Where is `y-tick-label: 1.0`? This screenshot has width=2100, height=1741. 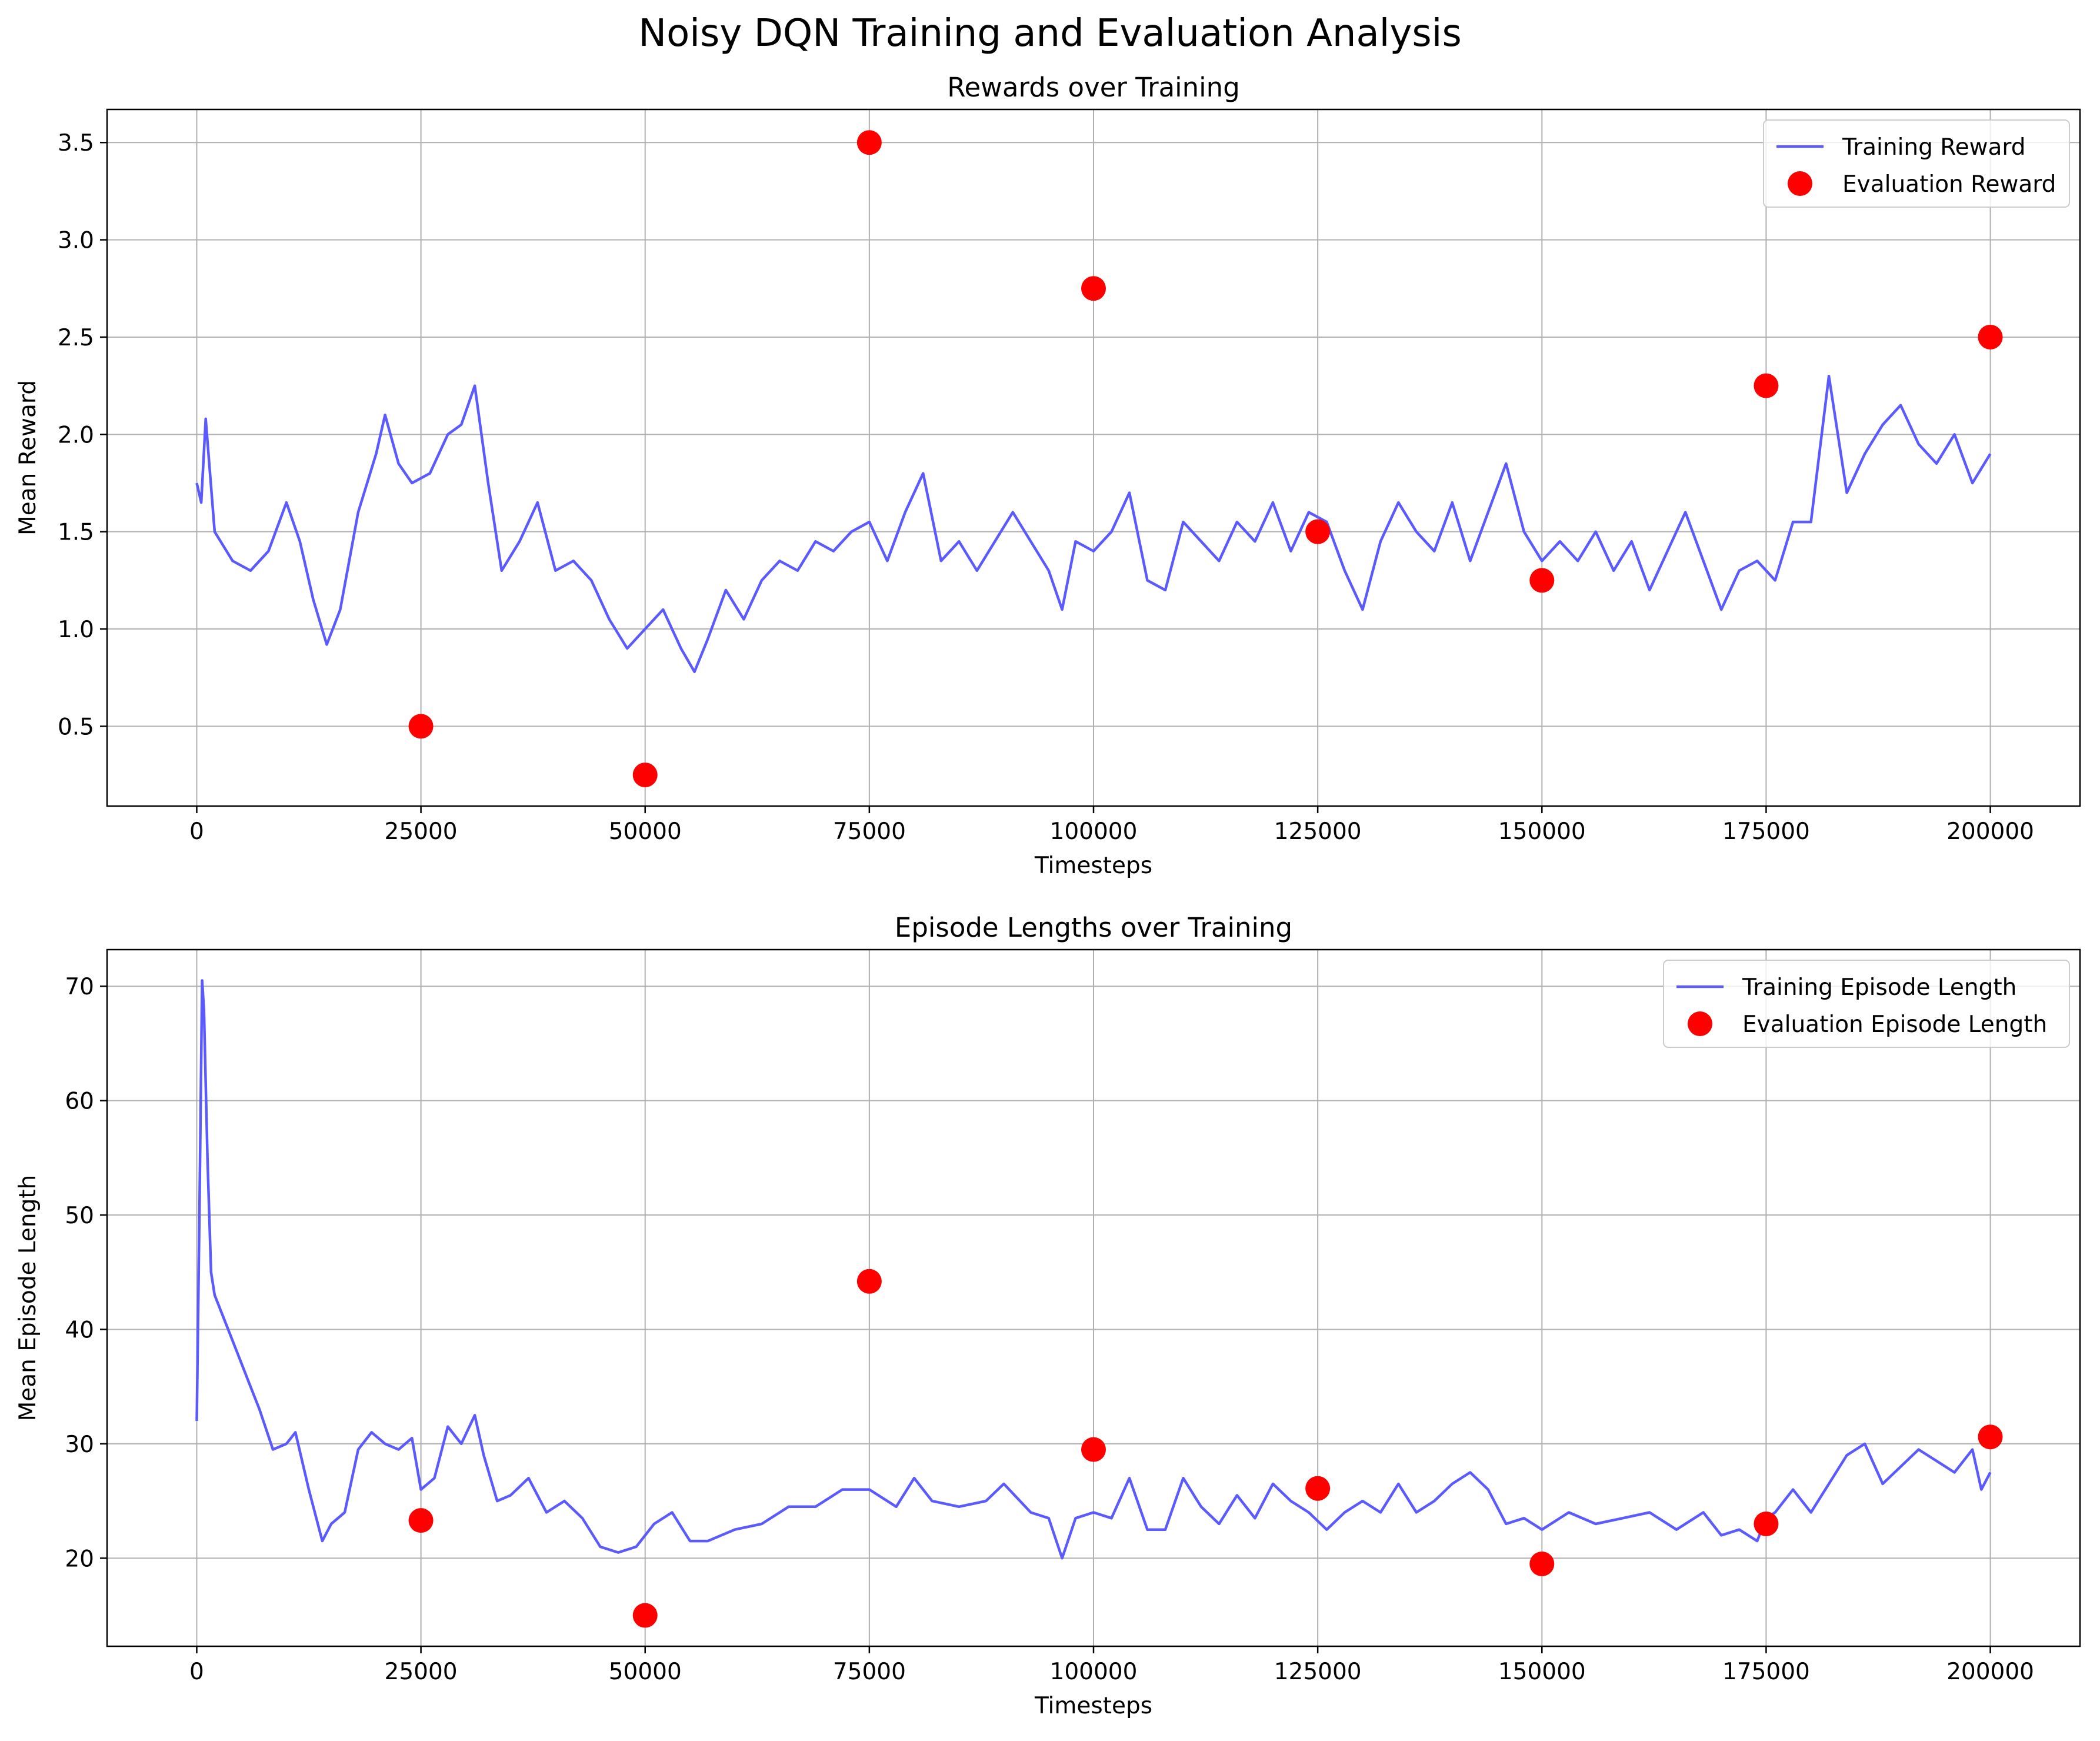 y-tick-label: 1.0 is located at coordinates (76, 630).